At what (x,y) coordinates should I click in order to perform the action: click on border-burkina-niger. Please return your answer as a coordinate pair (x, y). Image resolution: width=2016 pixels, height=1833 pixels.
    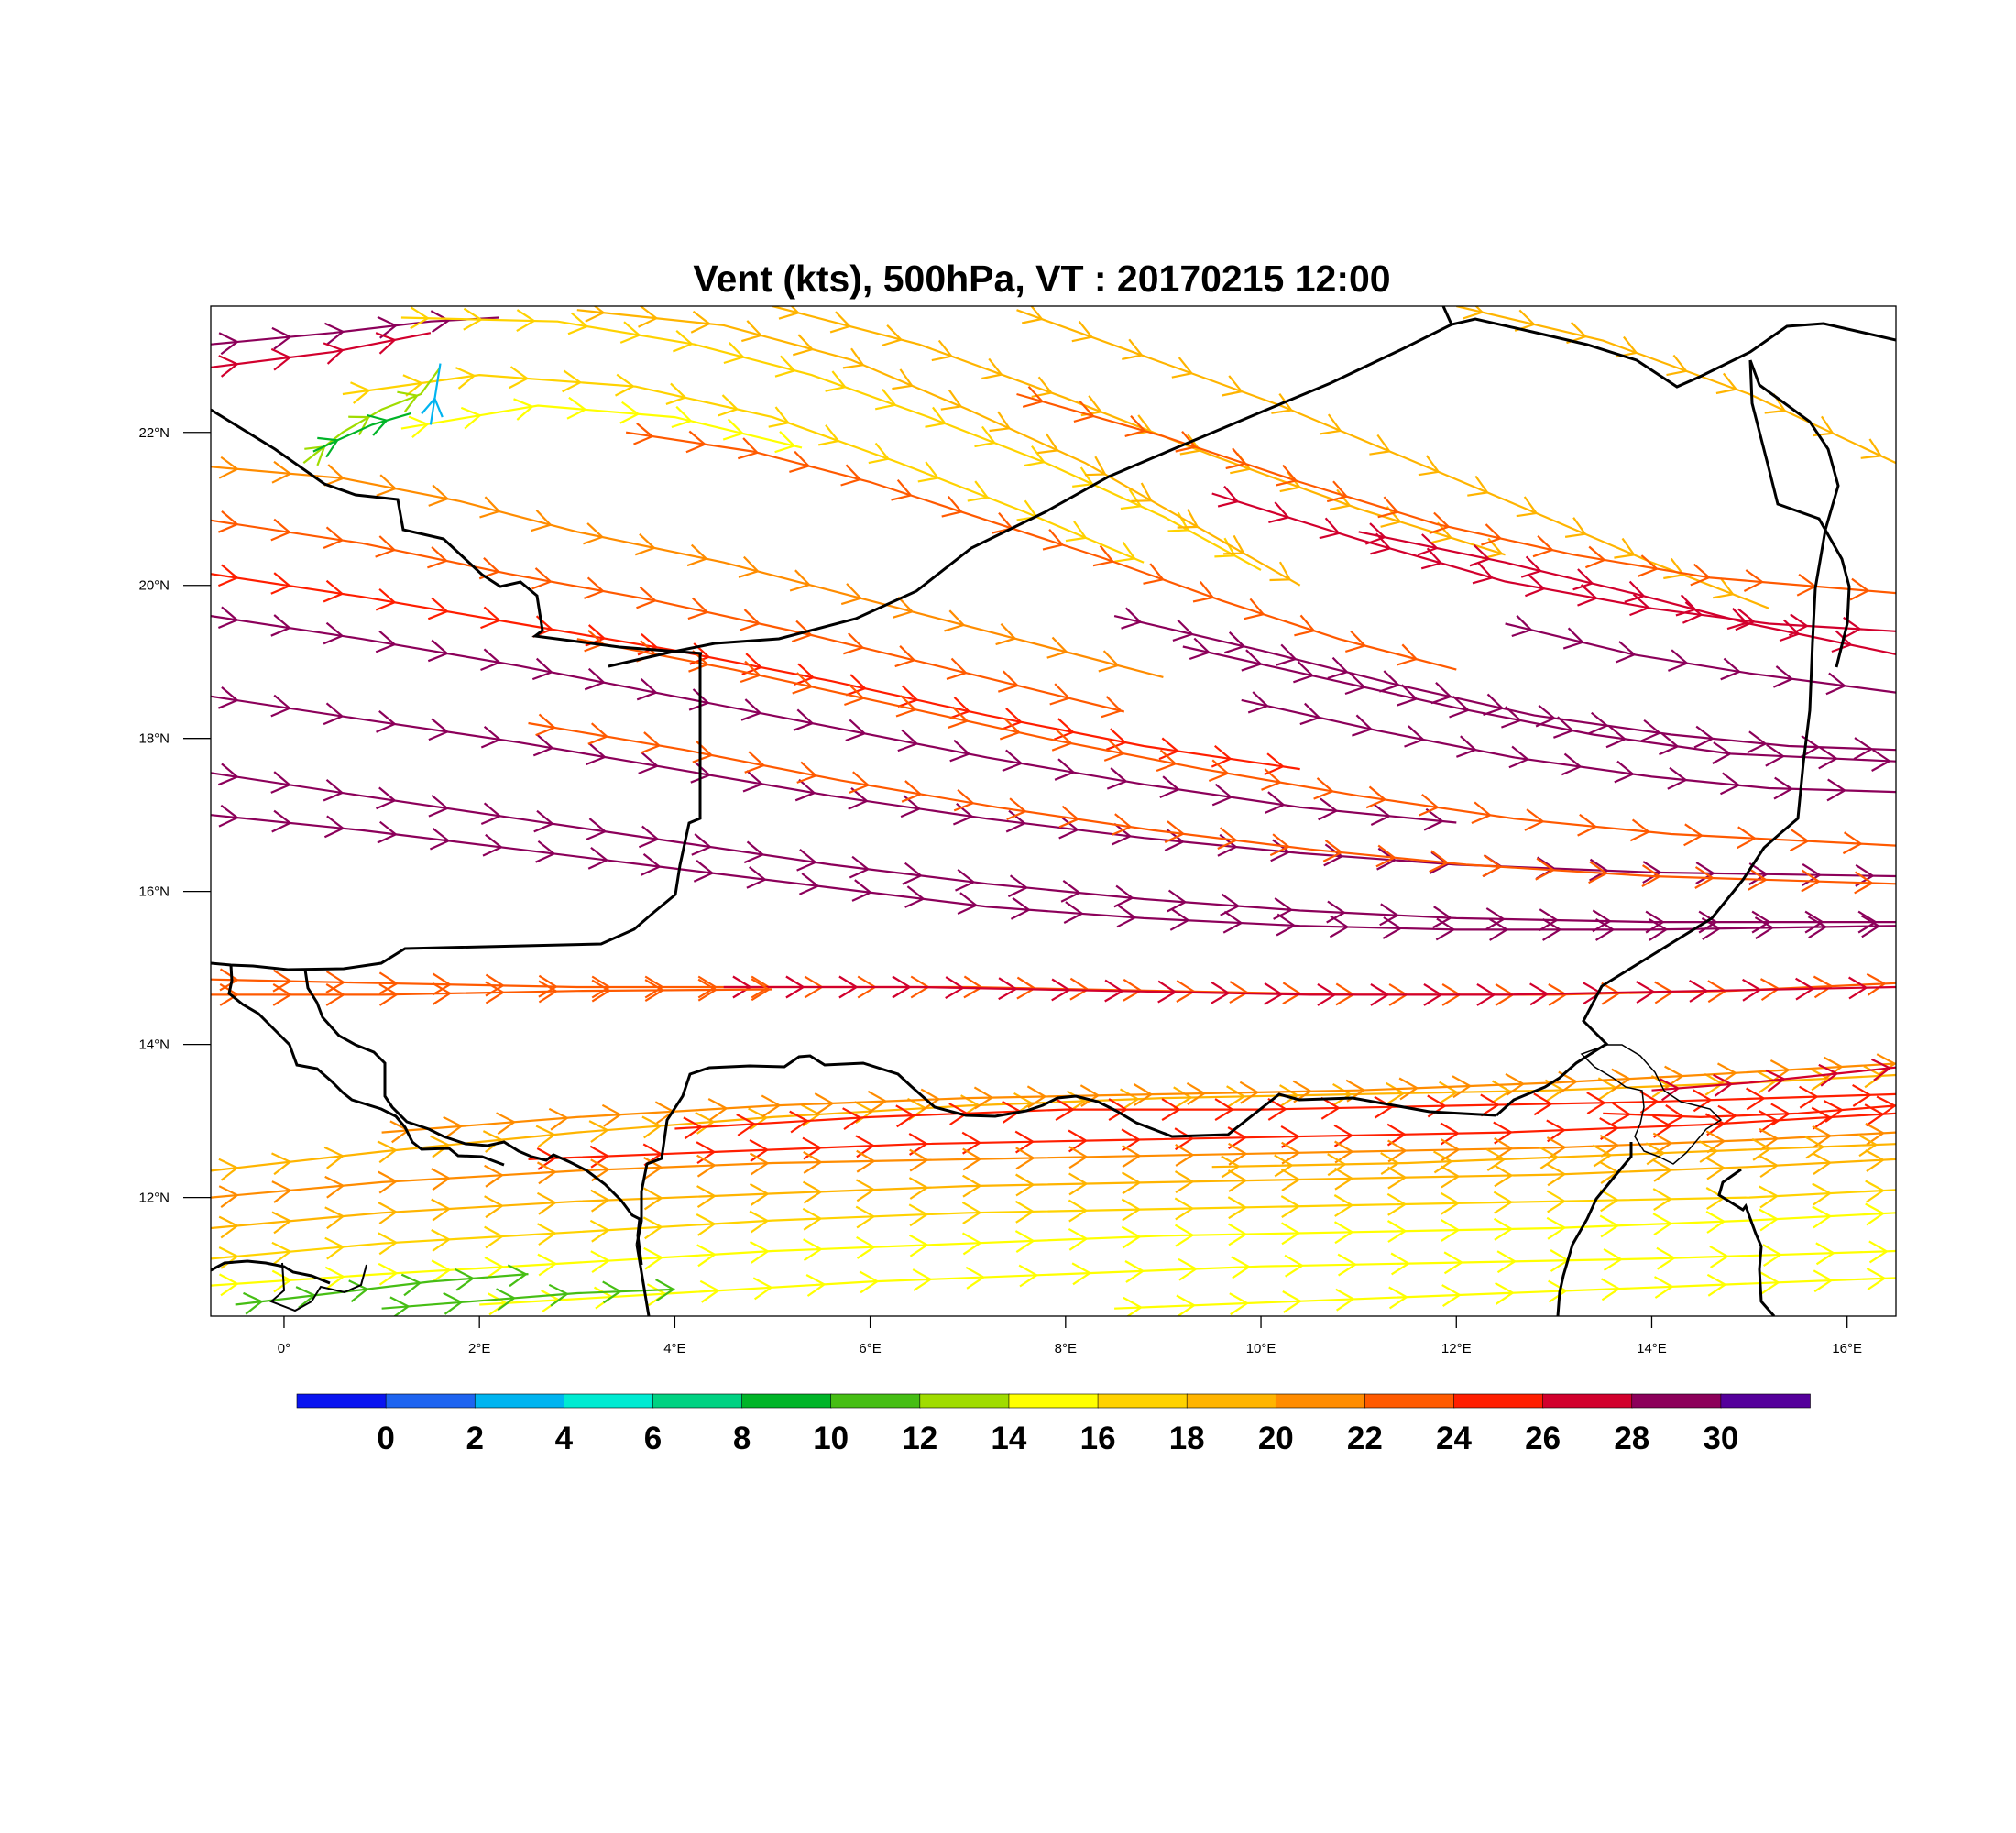
    Looking at the image, I should click on (473, 1117).